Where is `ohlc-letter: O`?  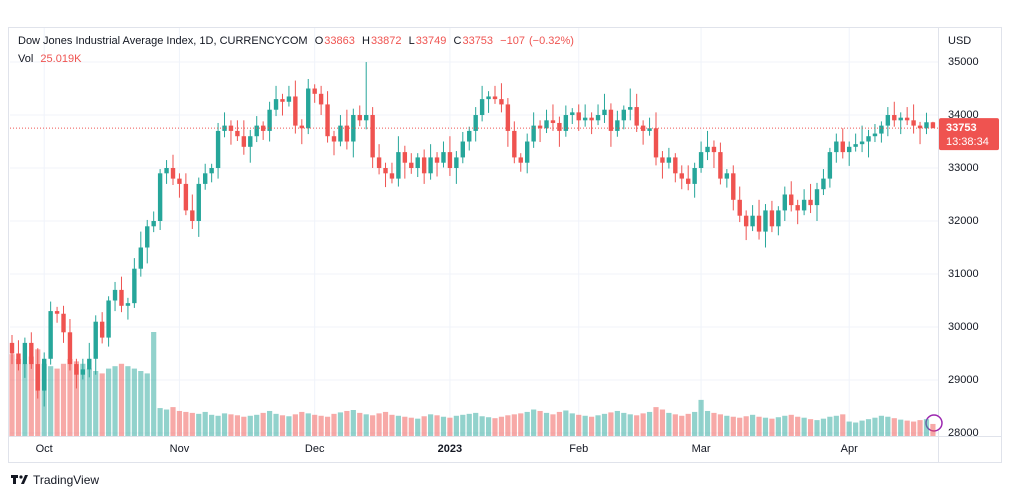 ohlc-letter: O is located at coordinates (319, 41).